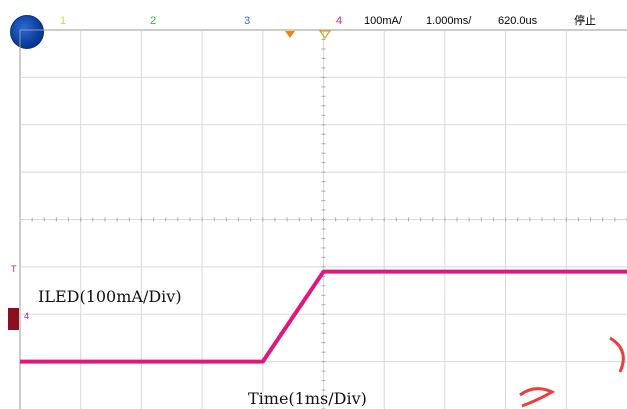  I want to click on time-annotation: Time(1ms/Div), so click(307, 398).